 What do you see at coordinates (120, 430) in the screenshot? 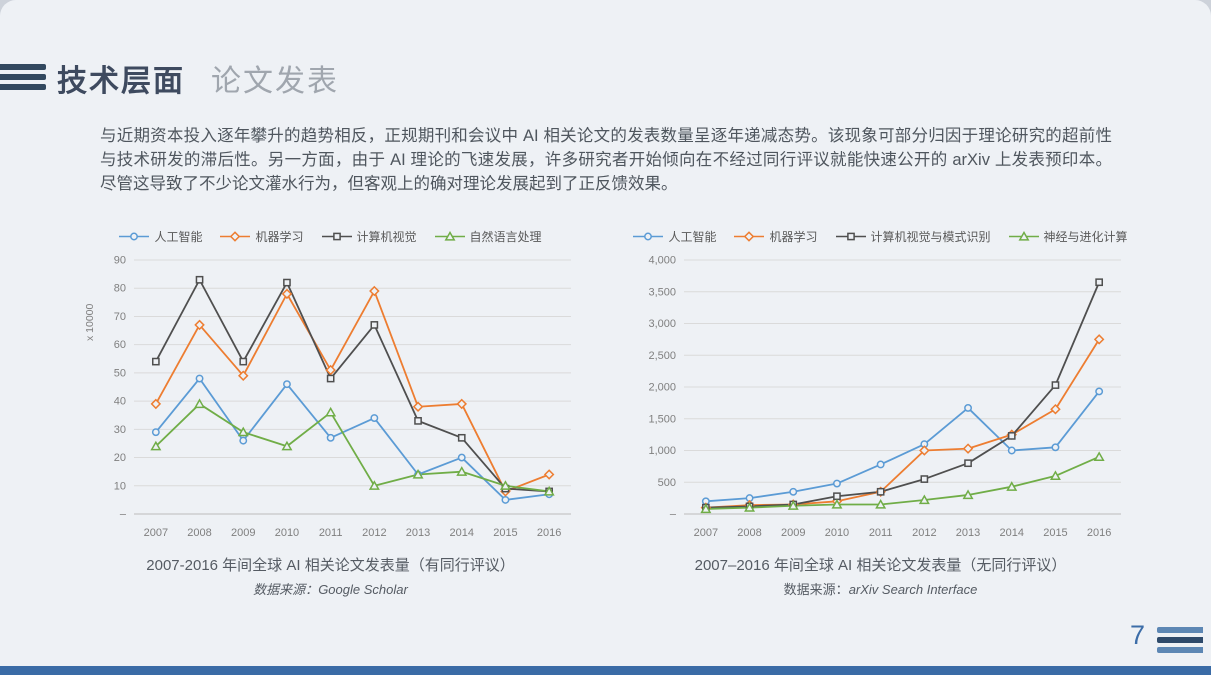
I see `svg-text: 30` at bounding box center [120, 430].